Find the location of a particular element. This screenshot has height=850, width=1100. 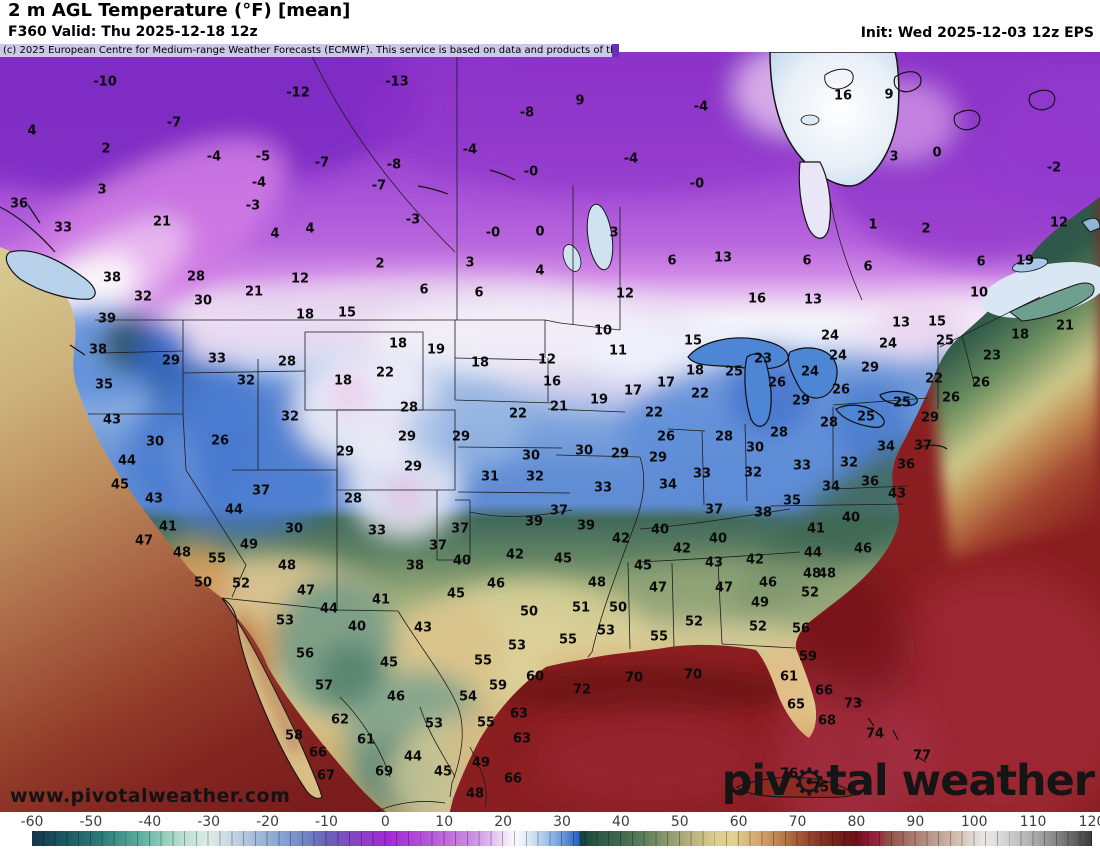

colorbar-tick-label: 20 is located at coordinates (503, 822).